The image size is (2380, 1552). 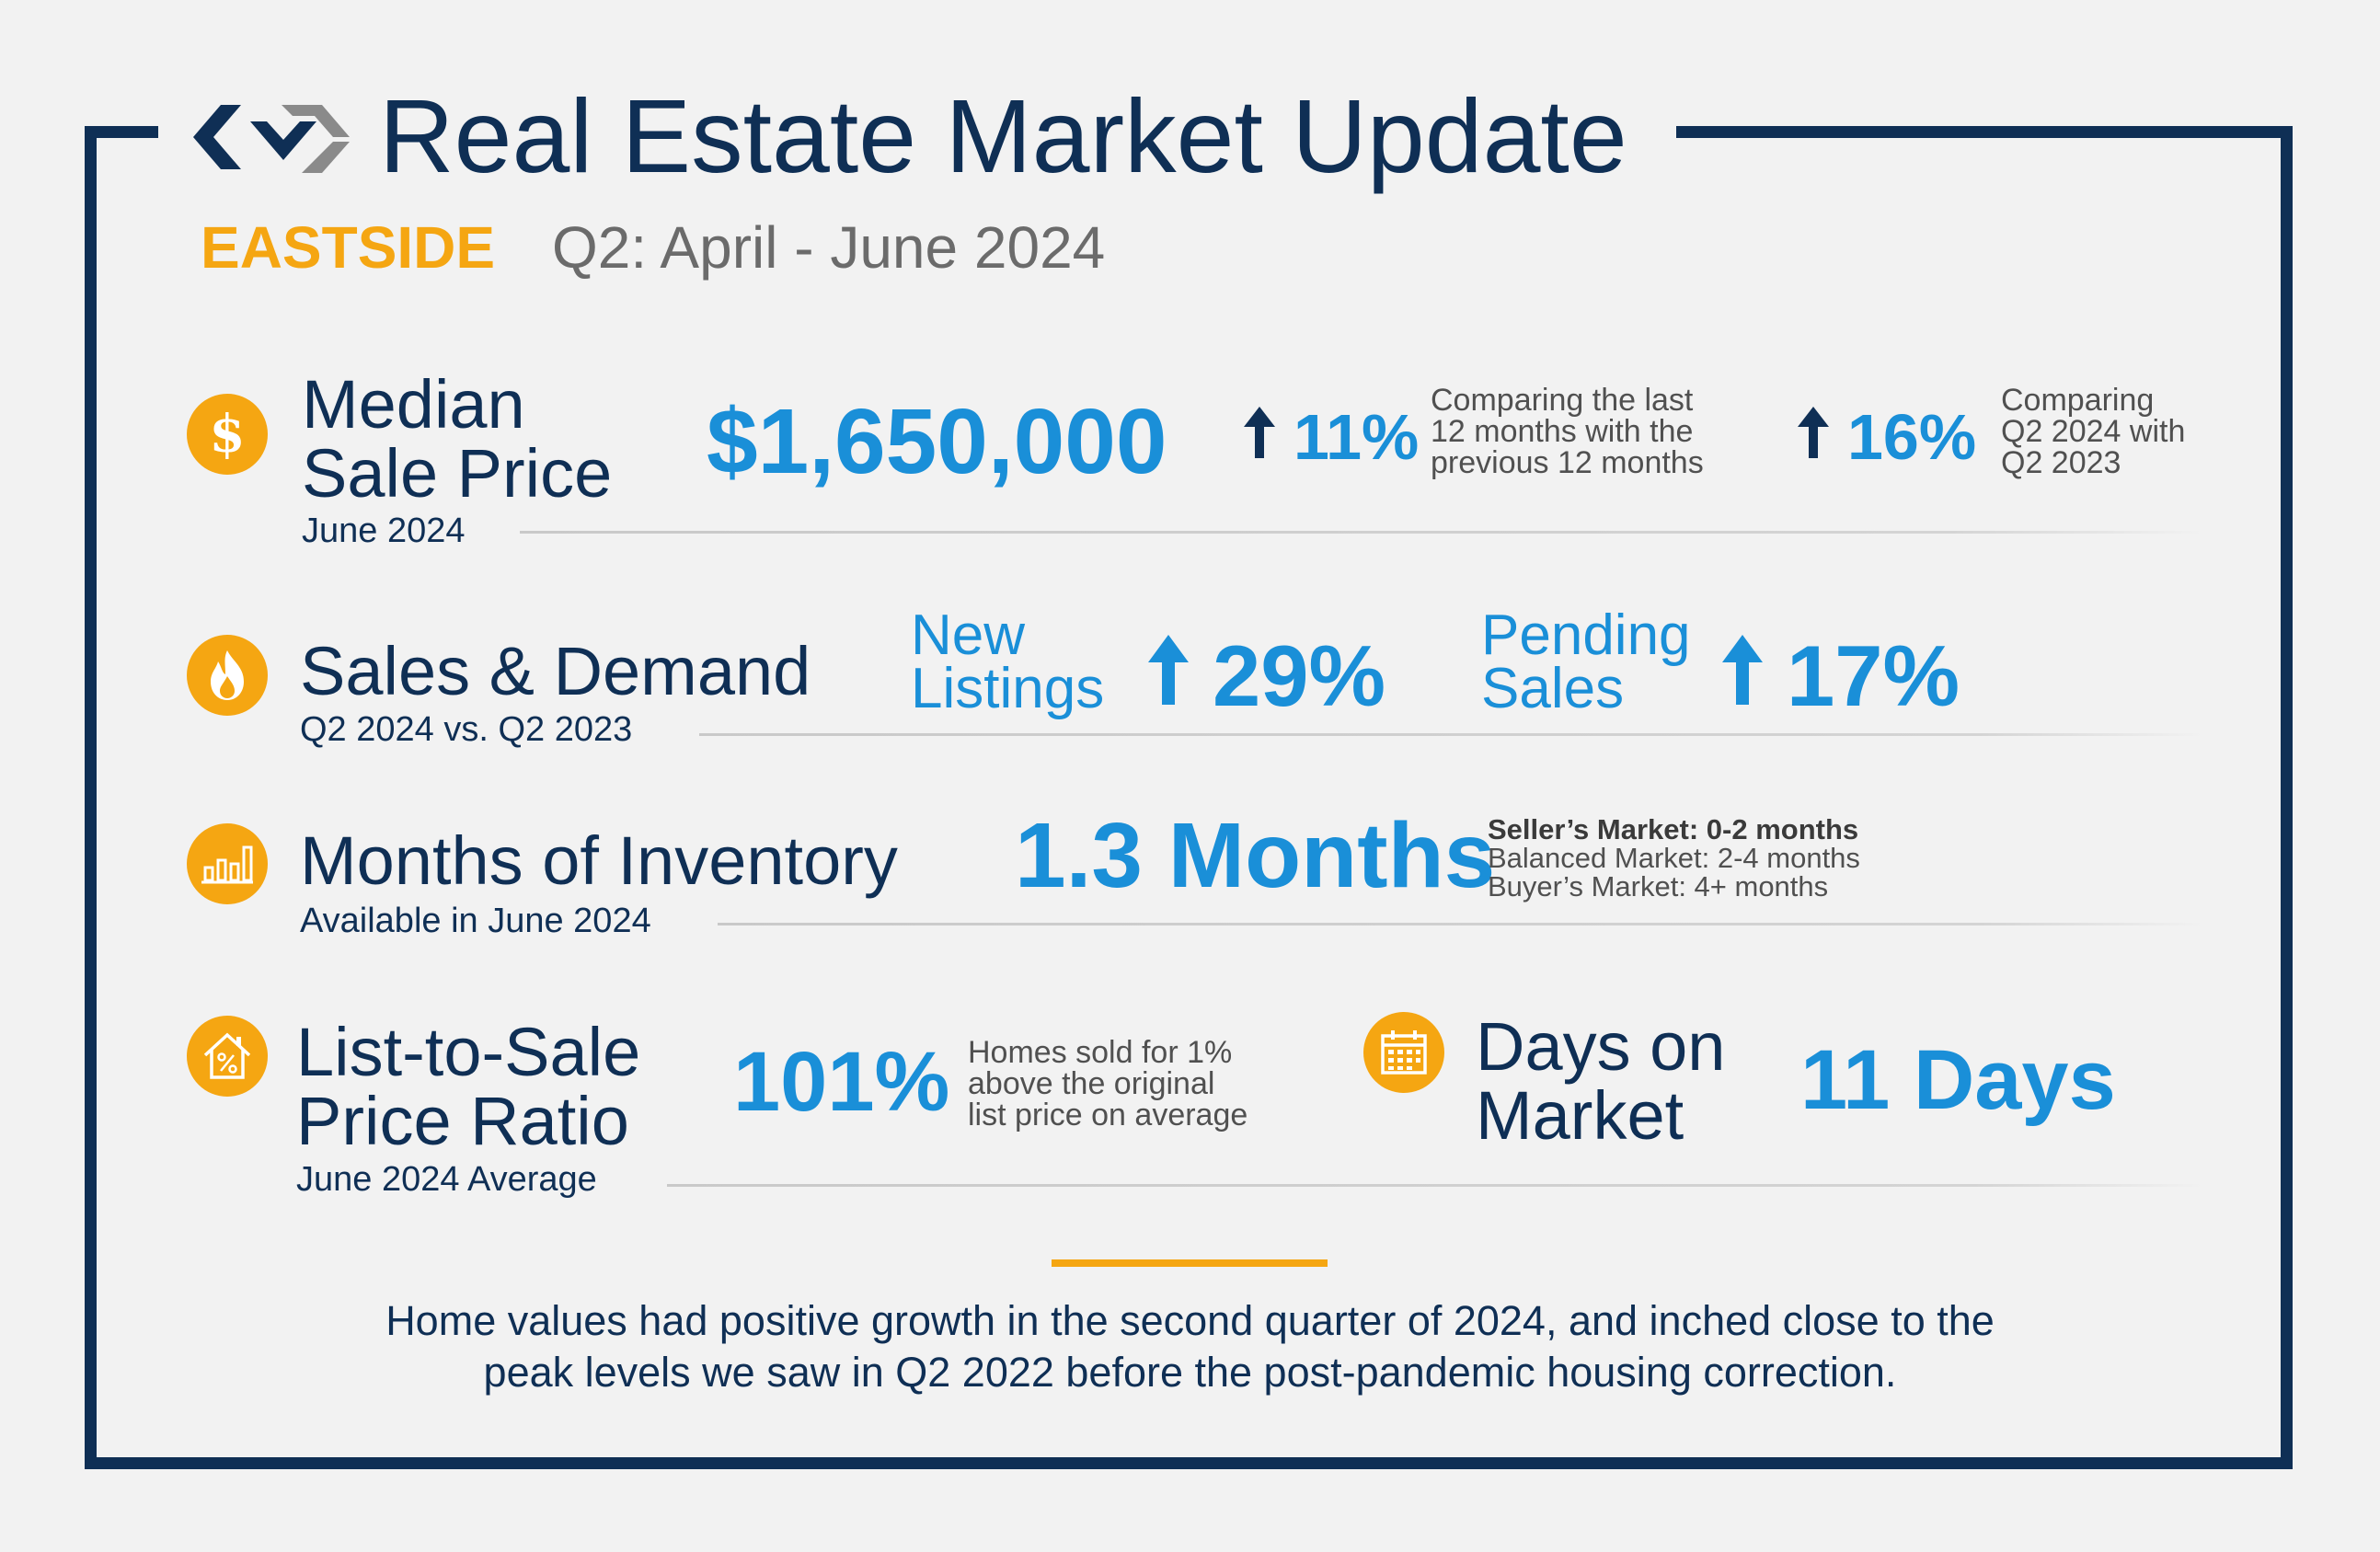 What do you see at coordinates (841, 1082) in the screenshot?
I see `list-to-sale-value: 101%` at bounding box center [841, 1082].